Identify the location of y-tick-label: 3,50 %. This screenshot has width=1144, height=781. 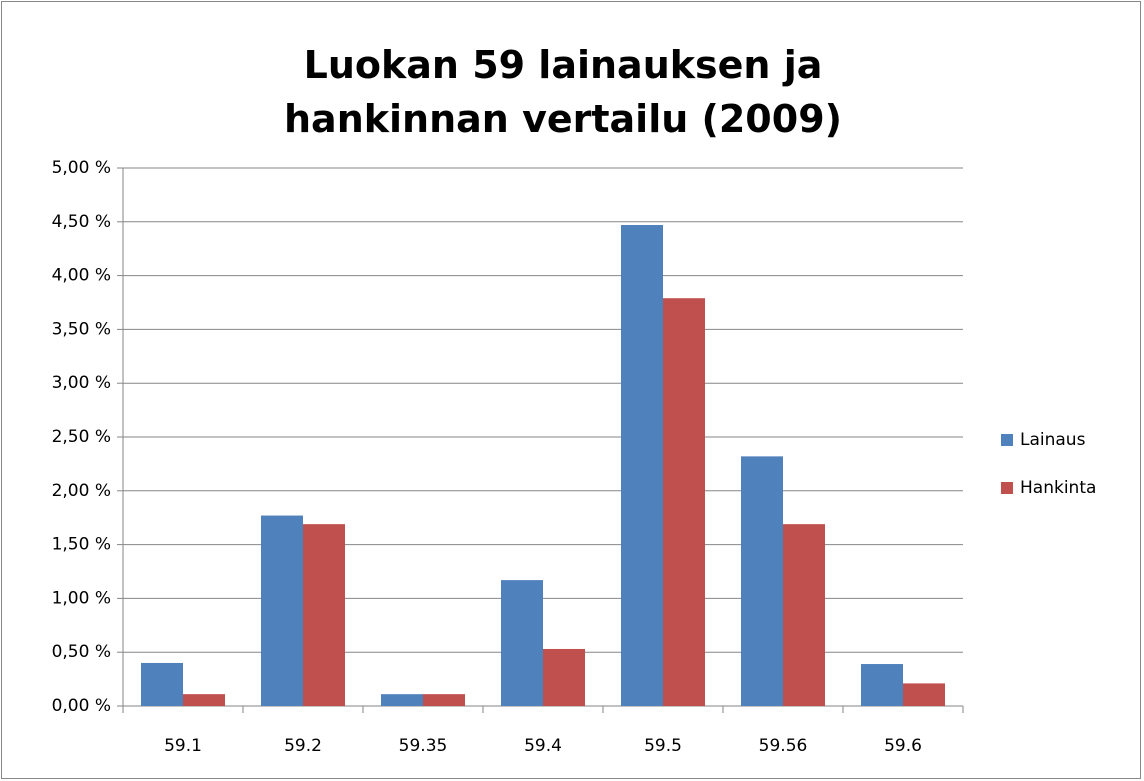
(81, 329).